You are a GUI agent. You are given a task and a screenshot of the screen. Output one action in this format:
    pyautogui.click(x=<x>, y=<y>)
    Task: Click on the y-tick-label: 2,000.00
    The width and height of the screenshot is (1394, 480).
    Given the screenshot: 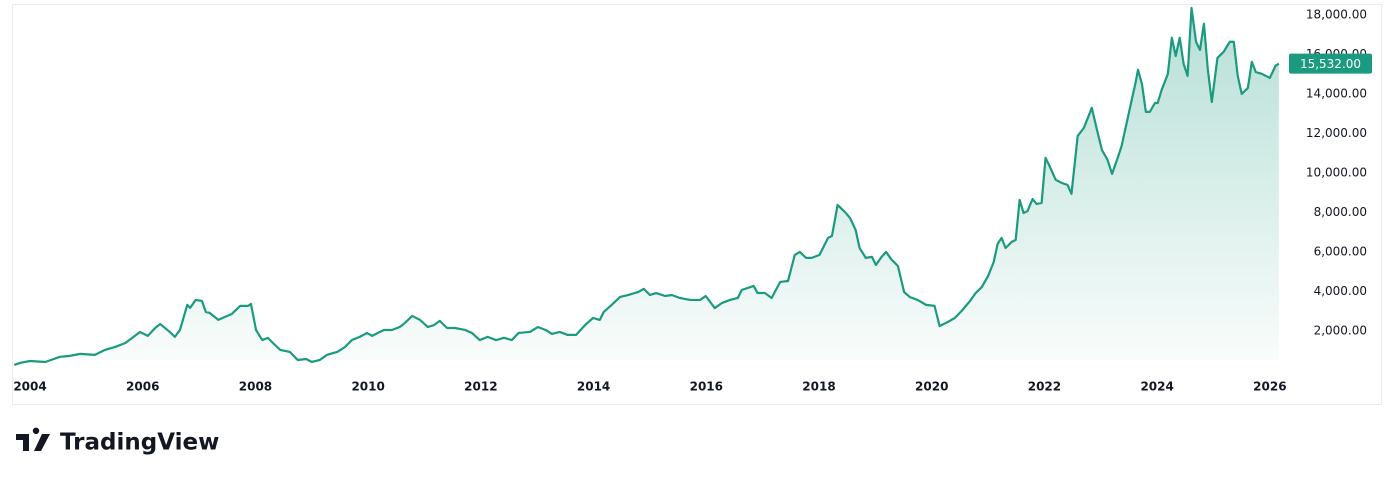 What is the action you would take?
    pyautogui.click(x=1340, y=330)
    